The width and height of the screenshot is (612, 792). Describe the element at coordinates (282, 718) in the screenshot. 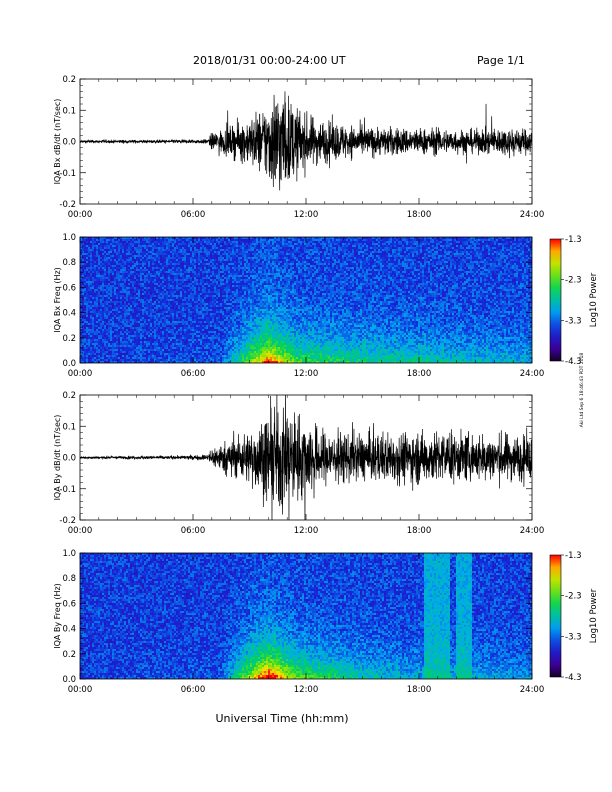

I see `x-axis-title: Universal Time (hh:mm)` at that location.